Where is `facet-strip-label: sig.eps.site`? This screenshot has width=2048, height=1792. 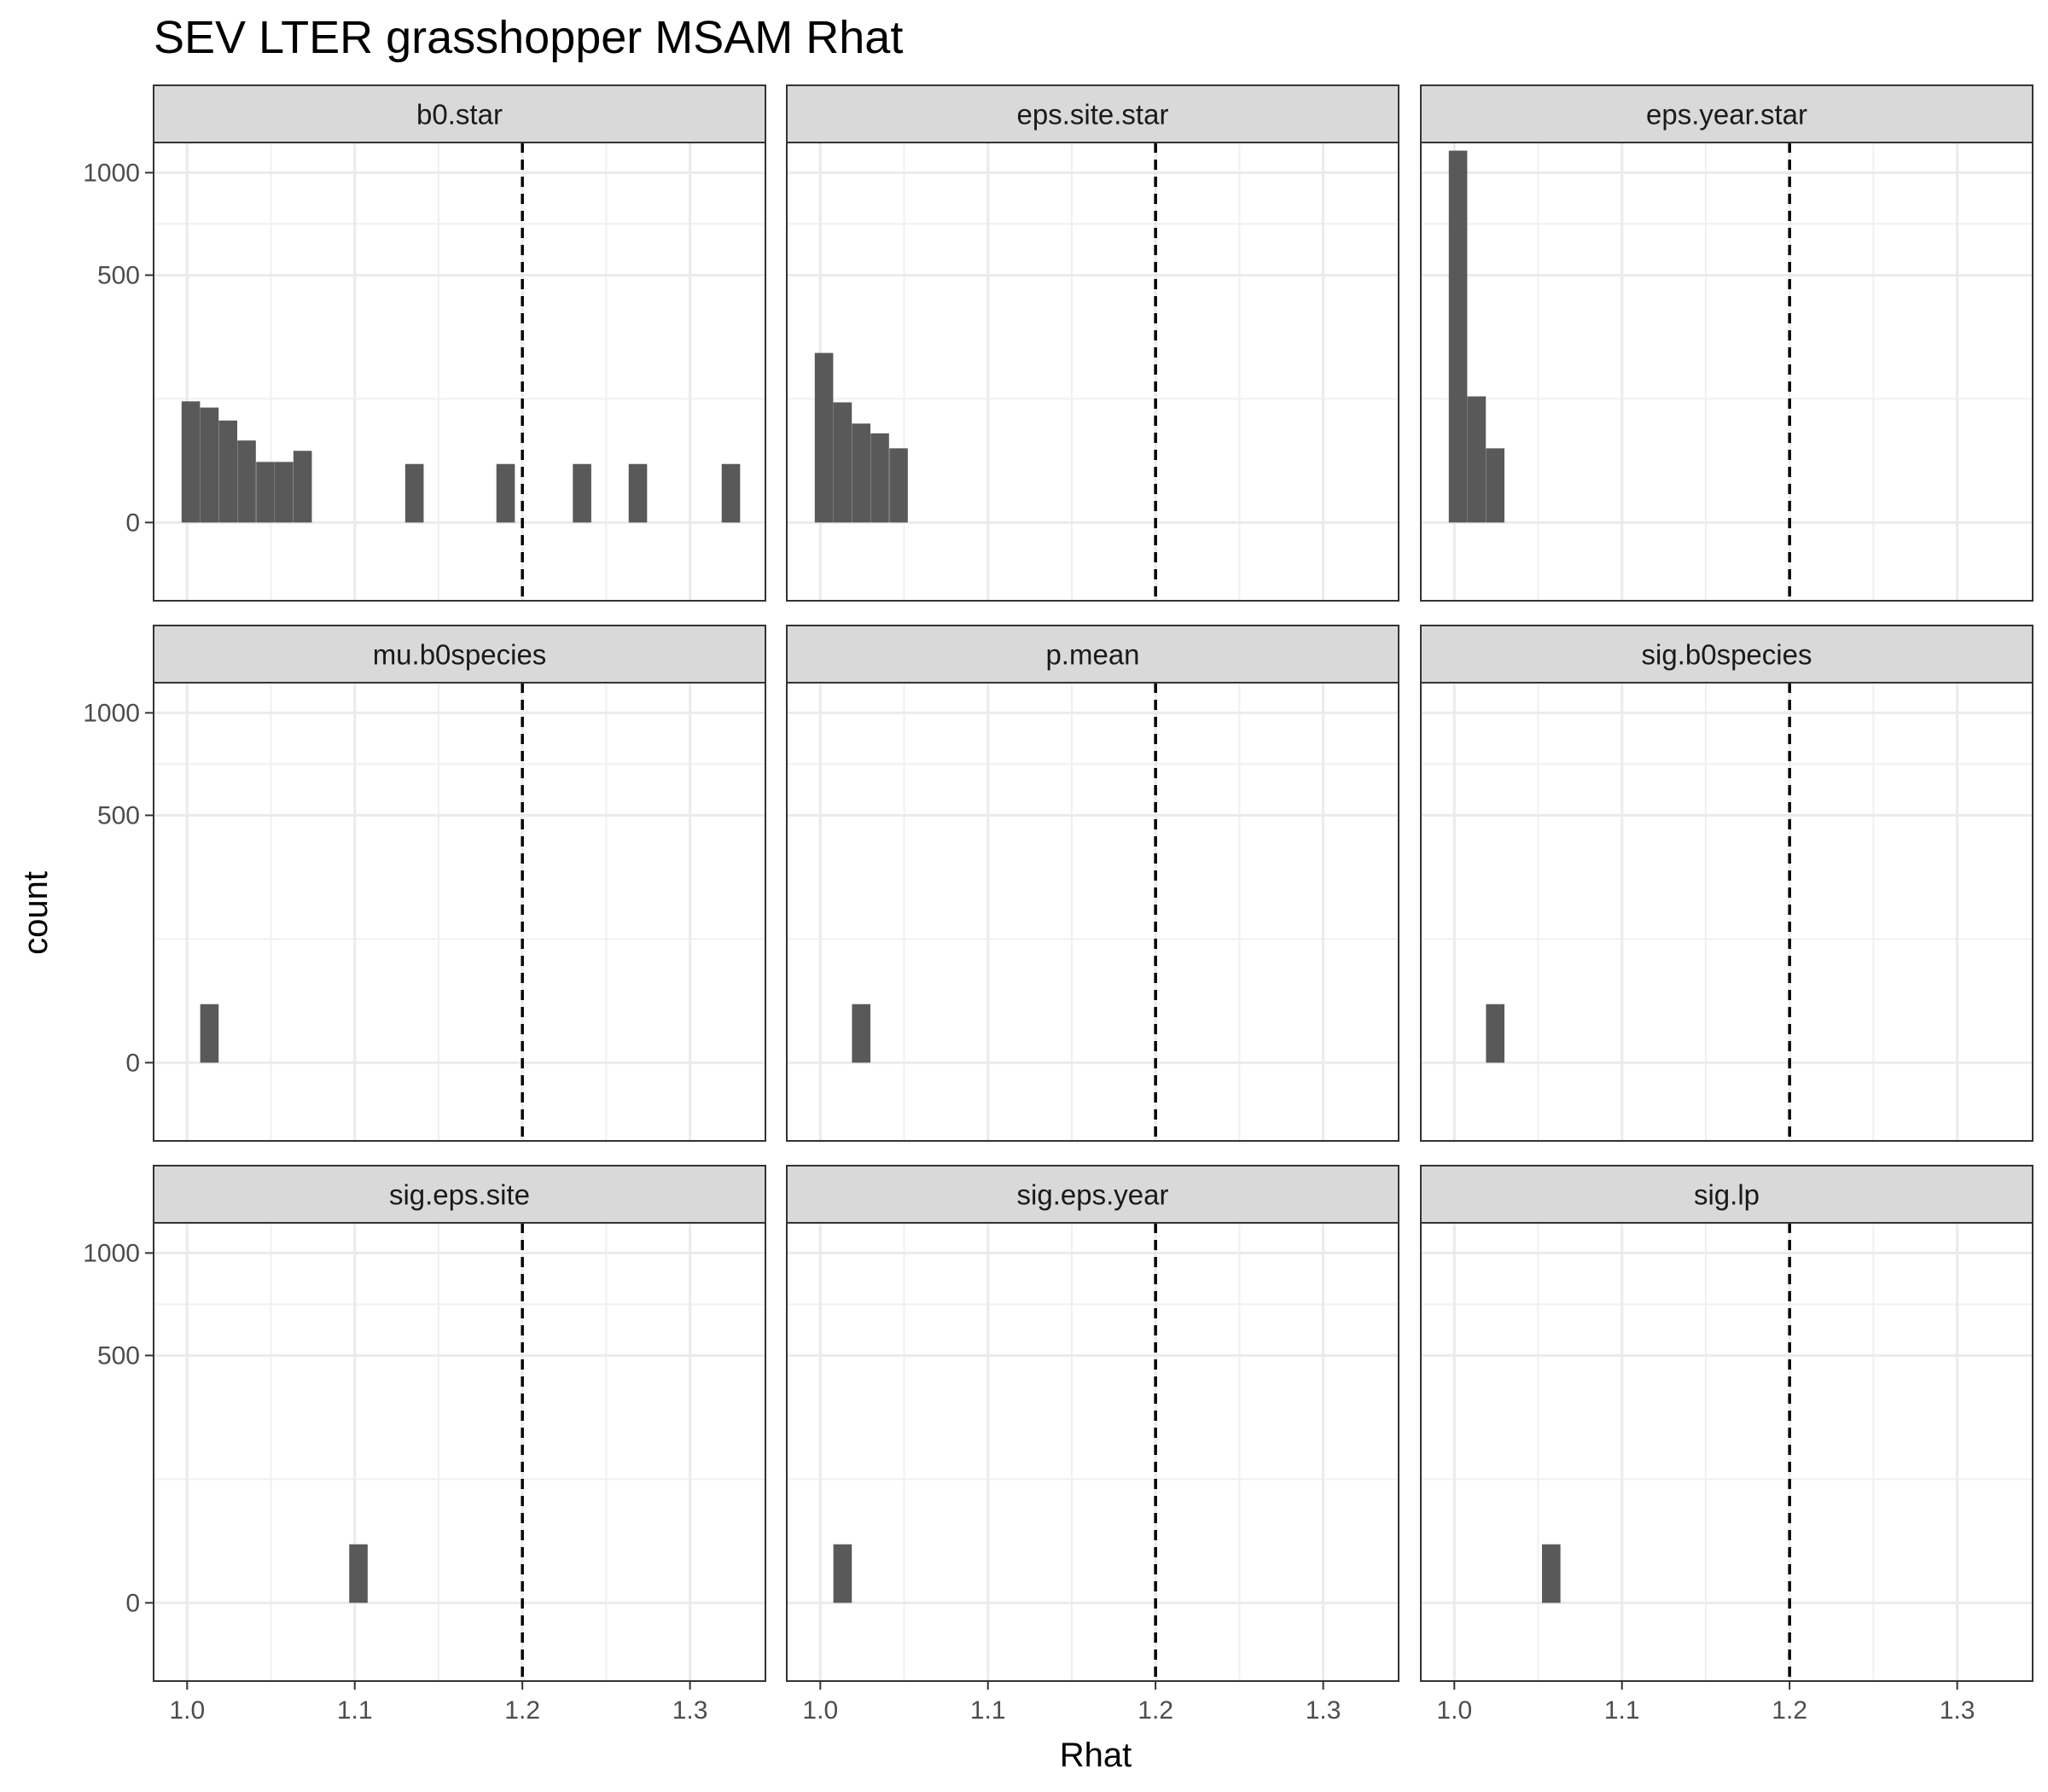
facet-strip-label: sig.eps.site is located at coordinates (460, 1195).